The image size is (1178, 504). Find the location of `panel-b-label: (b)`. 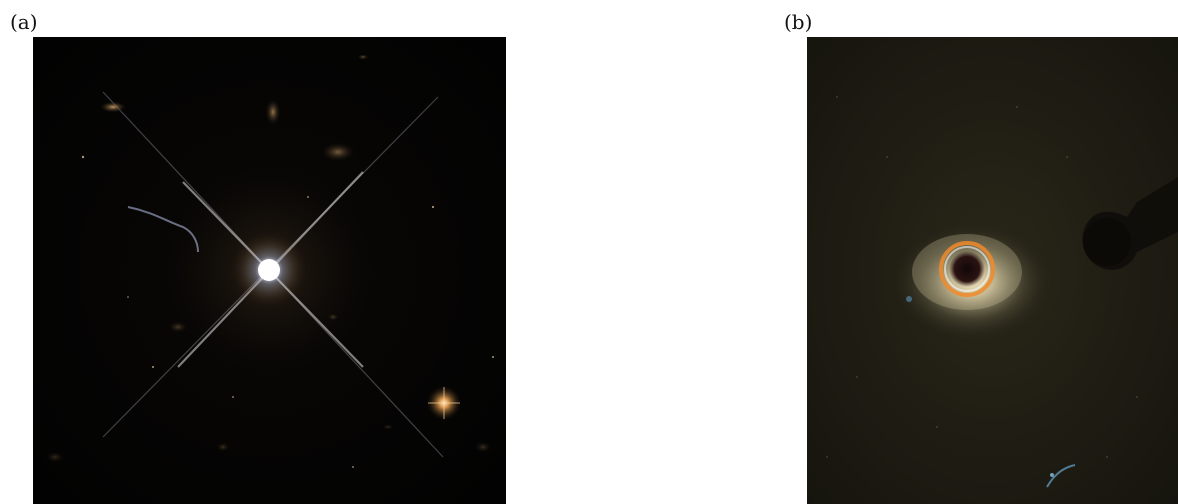

panel-b-label: (b) is located at coordinates (798, 22).